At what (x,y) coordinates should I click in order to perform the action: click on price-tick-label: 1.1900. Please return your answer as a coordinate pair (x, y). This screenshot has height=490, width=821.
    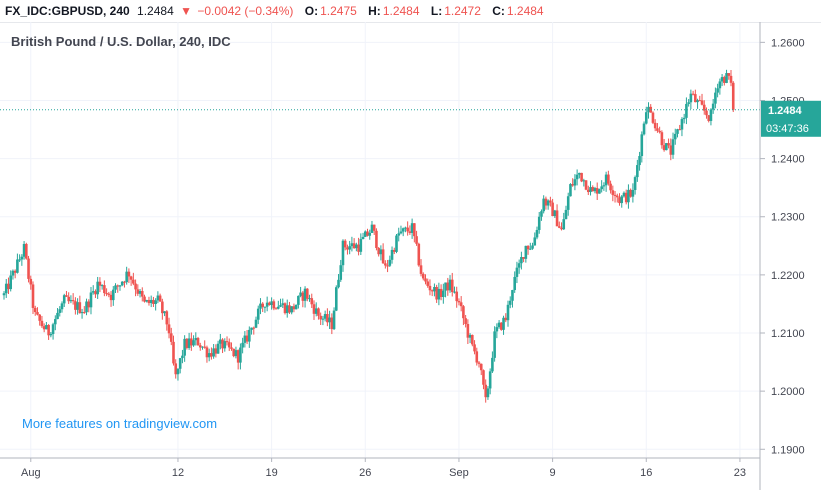
    Looking at the image, I should click on (788, 450).